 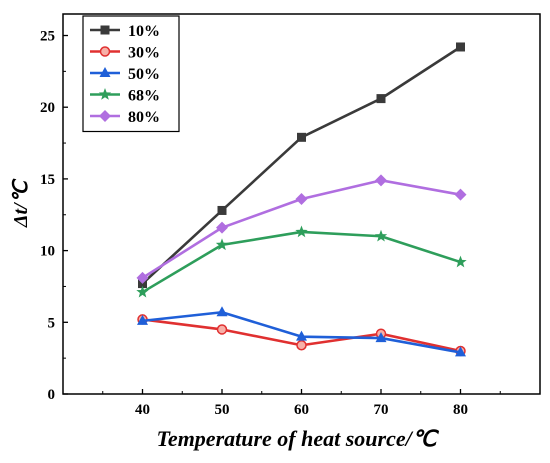 What do you see at coordinates (125, 53) in the screenshot?
I see `legend-item: 30%` at bounding box center [125, 53].